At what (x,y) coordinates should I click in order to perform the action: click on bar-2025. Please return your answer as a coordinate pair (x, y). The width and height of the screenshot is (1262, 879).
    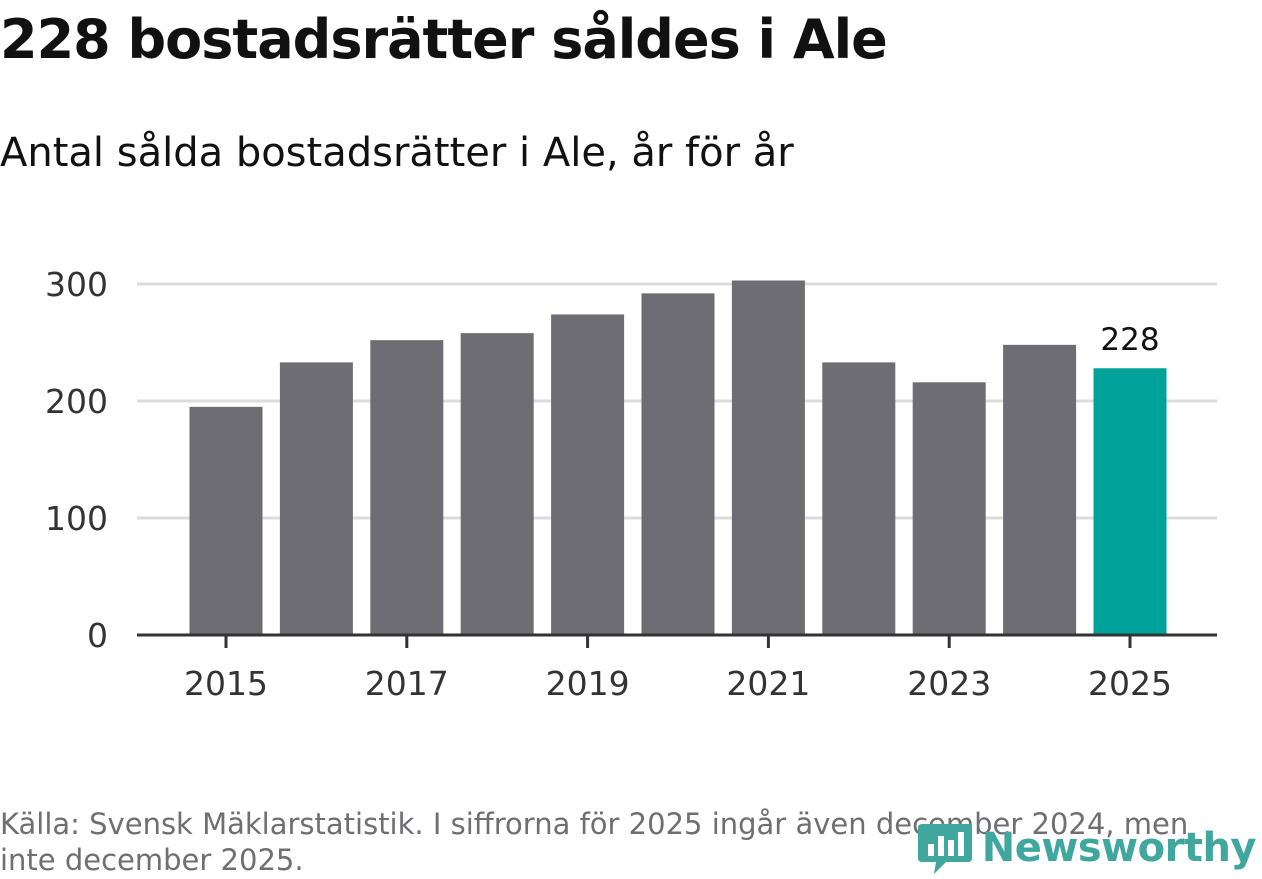
    Looking at the image, I should click on (1130, 501).